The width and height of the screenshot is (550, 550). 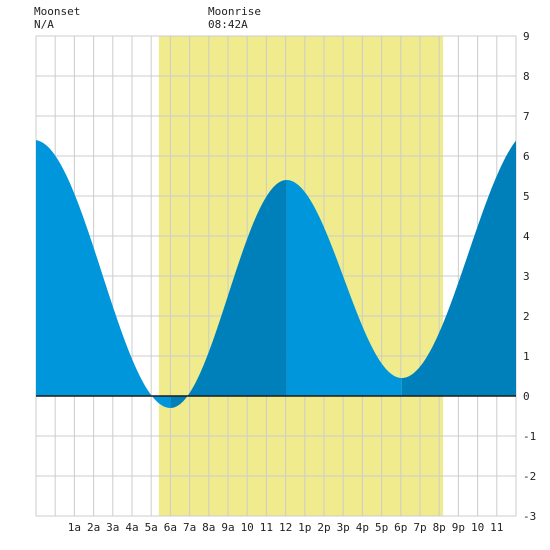 What do you see at coordinates (526, 356) in the screenshot?
I see `y-tick-label: 1` at bounding box center [526, 356].